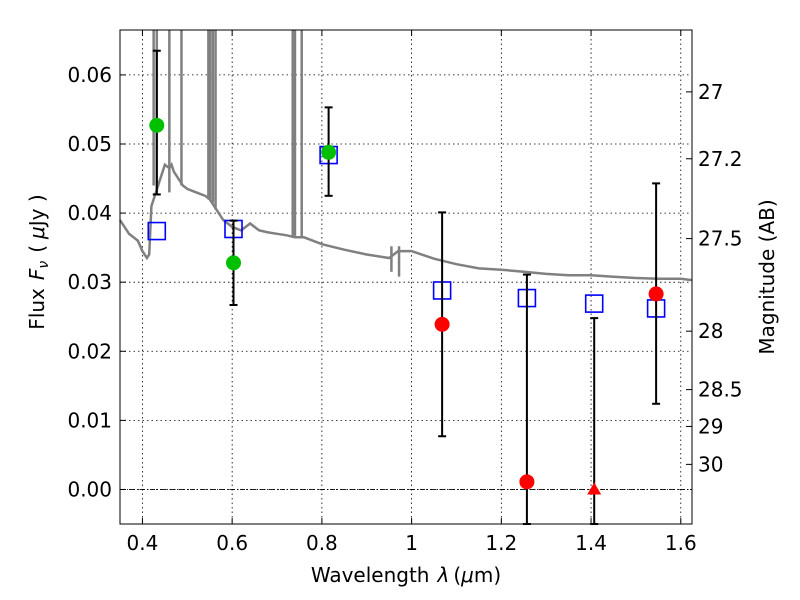 Image resolution: width=800 pixels, height=600 pixels. Describe the element at coordinates (89, 351) in the screenshot. I see `y-tick-label: 0.02` at that location.